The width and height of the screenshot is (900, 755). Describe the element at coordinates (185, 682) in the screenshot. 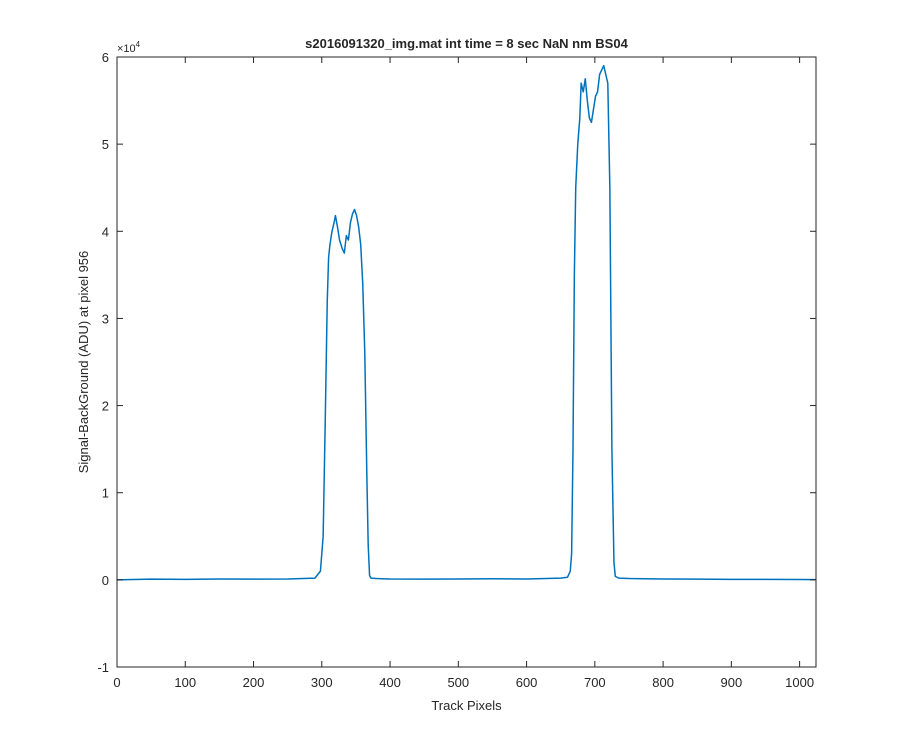

I see `x-tick-label: 100` at that location.